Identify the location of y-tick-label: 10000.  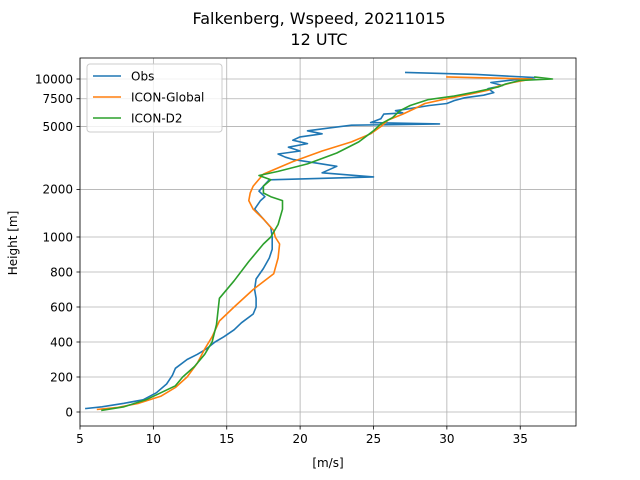
(54, 79).